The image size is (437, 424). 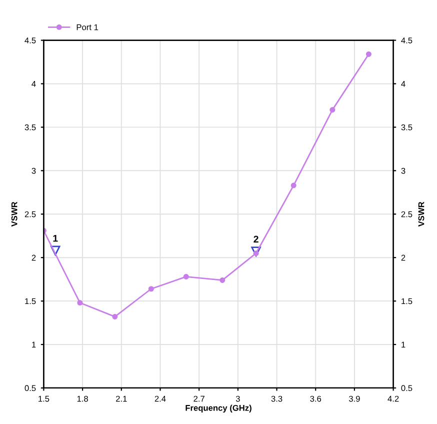 I want to click on x-tick-label: 3.6, so click(x=316, y=399).